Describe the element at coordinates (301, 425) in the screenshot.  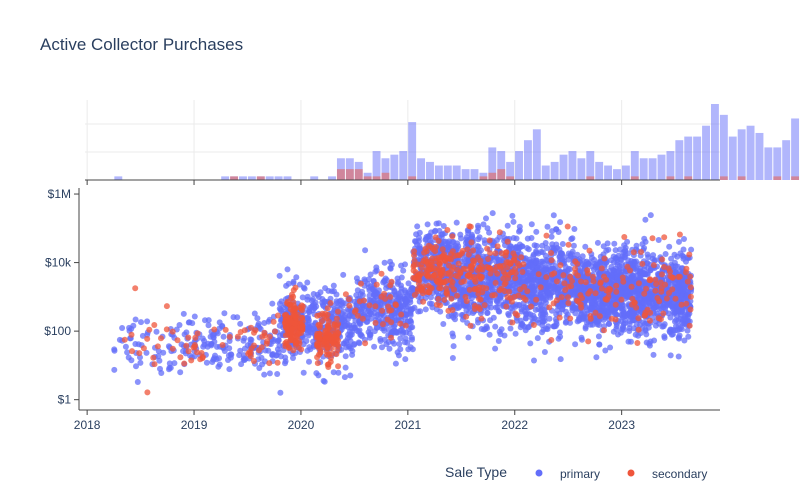
I see `x-tick-label: 2020` at that location.